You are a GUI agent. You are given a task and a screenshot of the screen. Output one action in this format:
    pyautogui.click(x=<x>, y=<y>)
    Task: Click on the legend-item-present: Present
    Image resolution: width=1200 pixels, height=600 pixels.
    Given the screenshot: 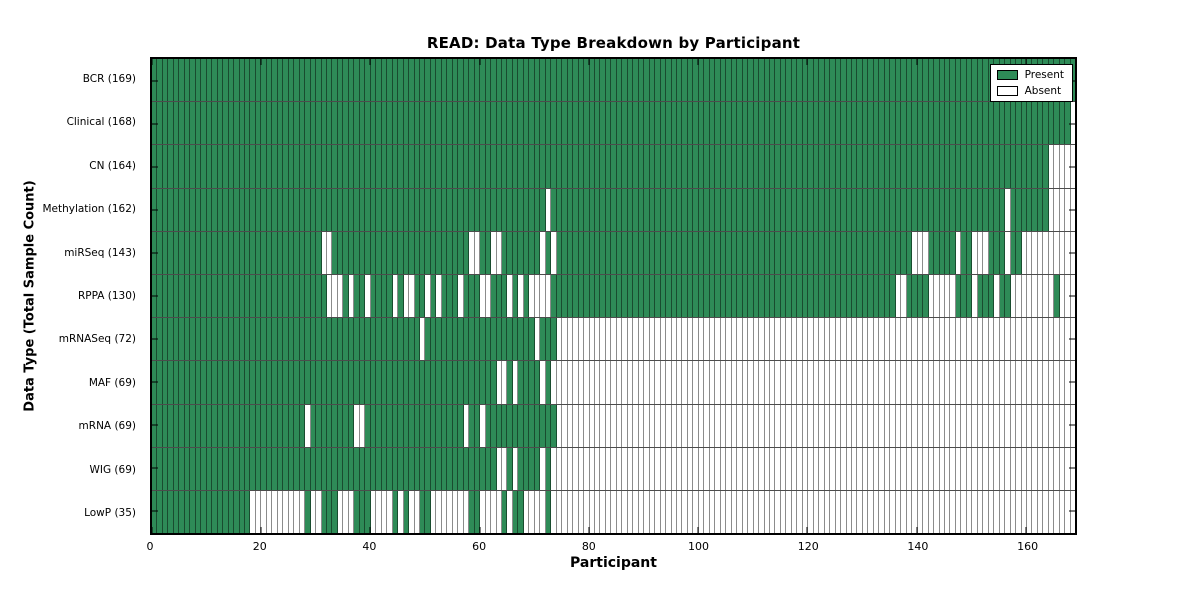 What is the action you would take?
    pyautogui.click(x=1030, y=75)
    